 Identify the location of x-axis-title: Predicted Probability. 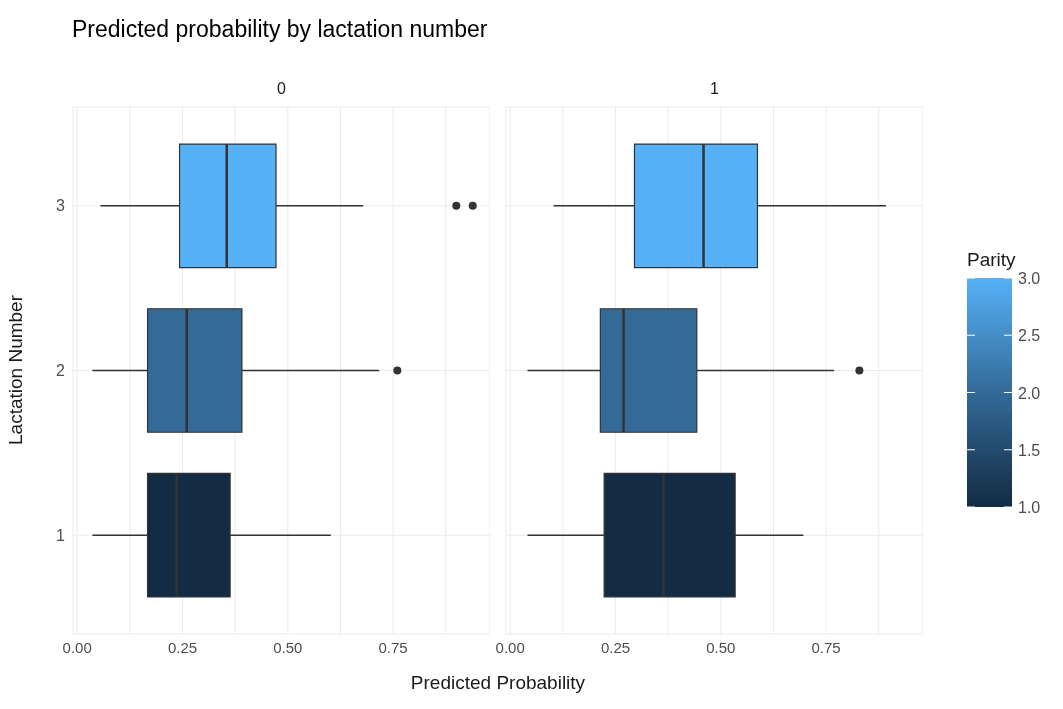
(498, 683).